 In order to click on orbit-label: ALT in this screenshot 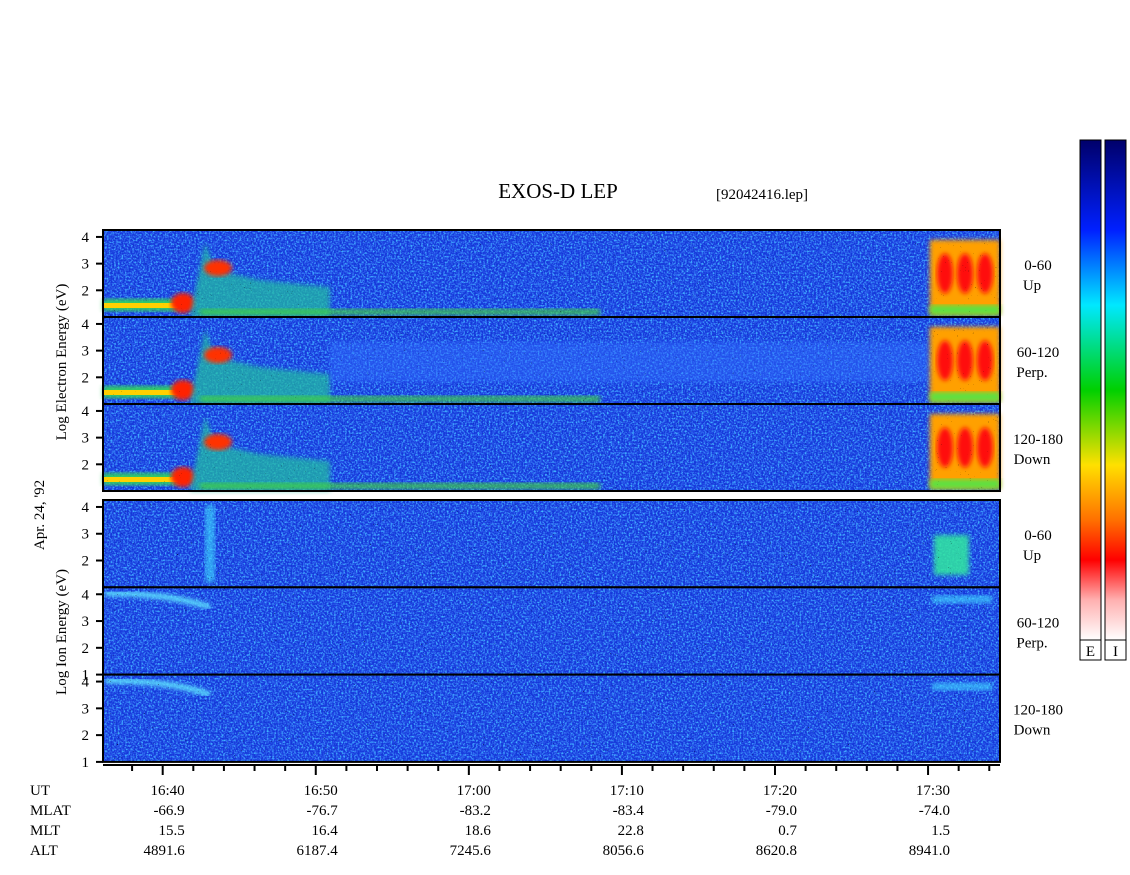, I will do `click(44, 851)`.